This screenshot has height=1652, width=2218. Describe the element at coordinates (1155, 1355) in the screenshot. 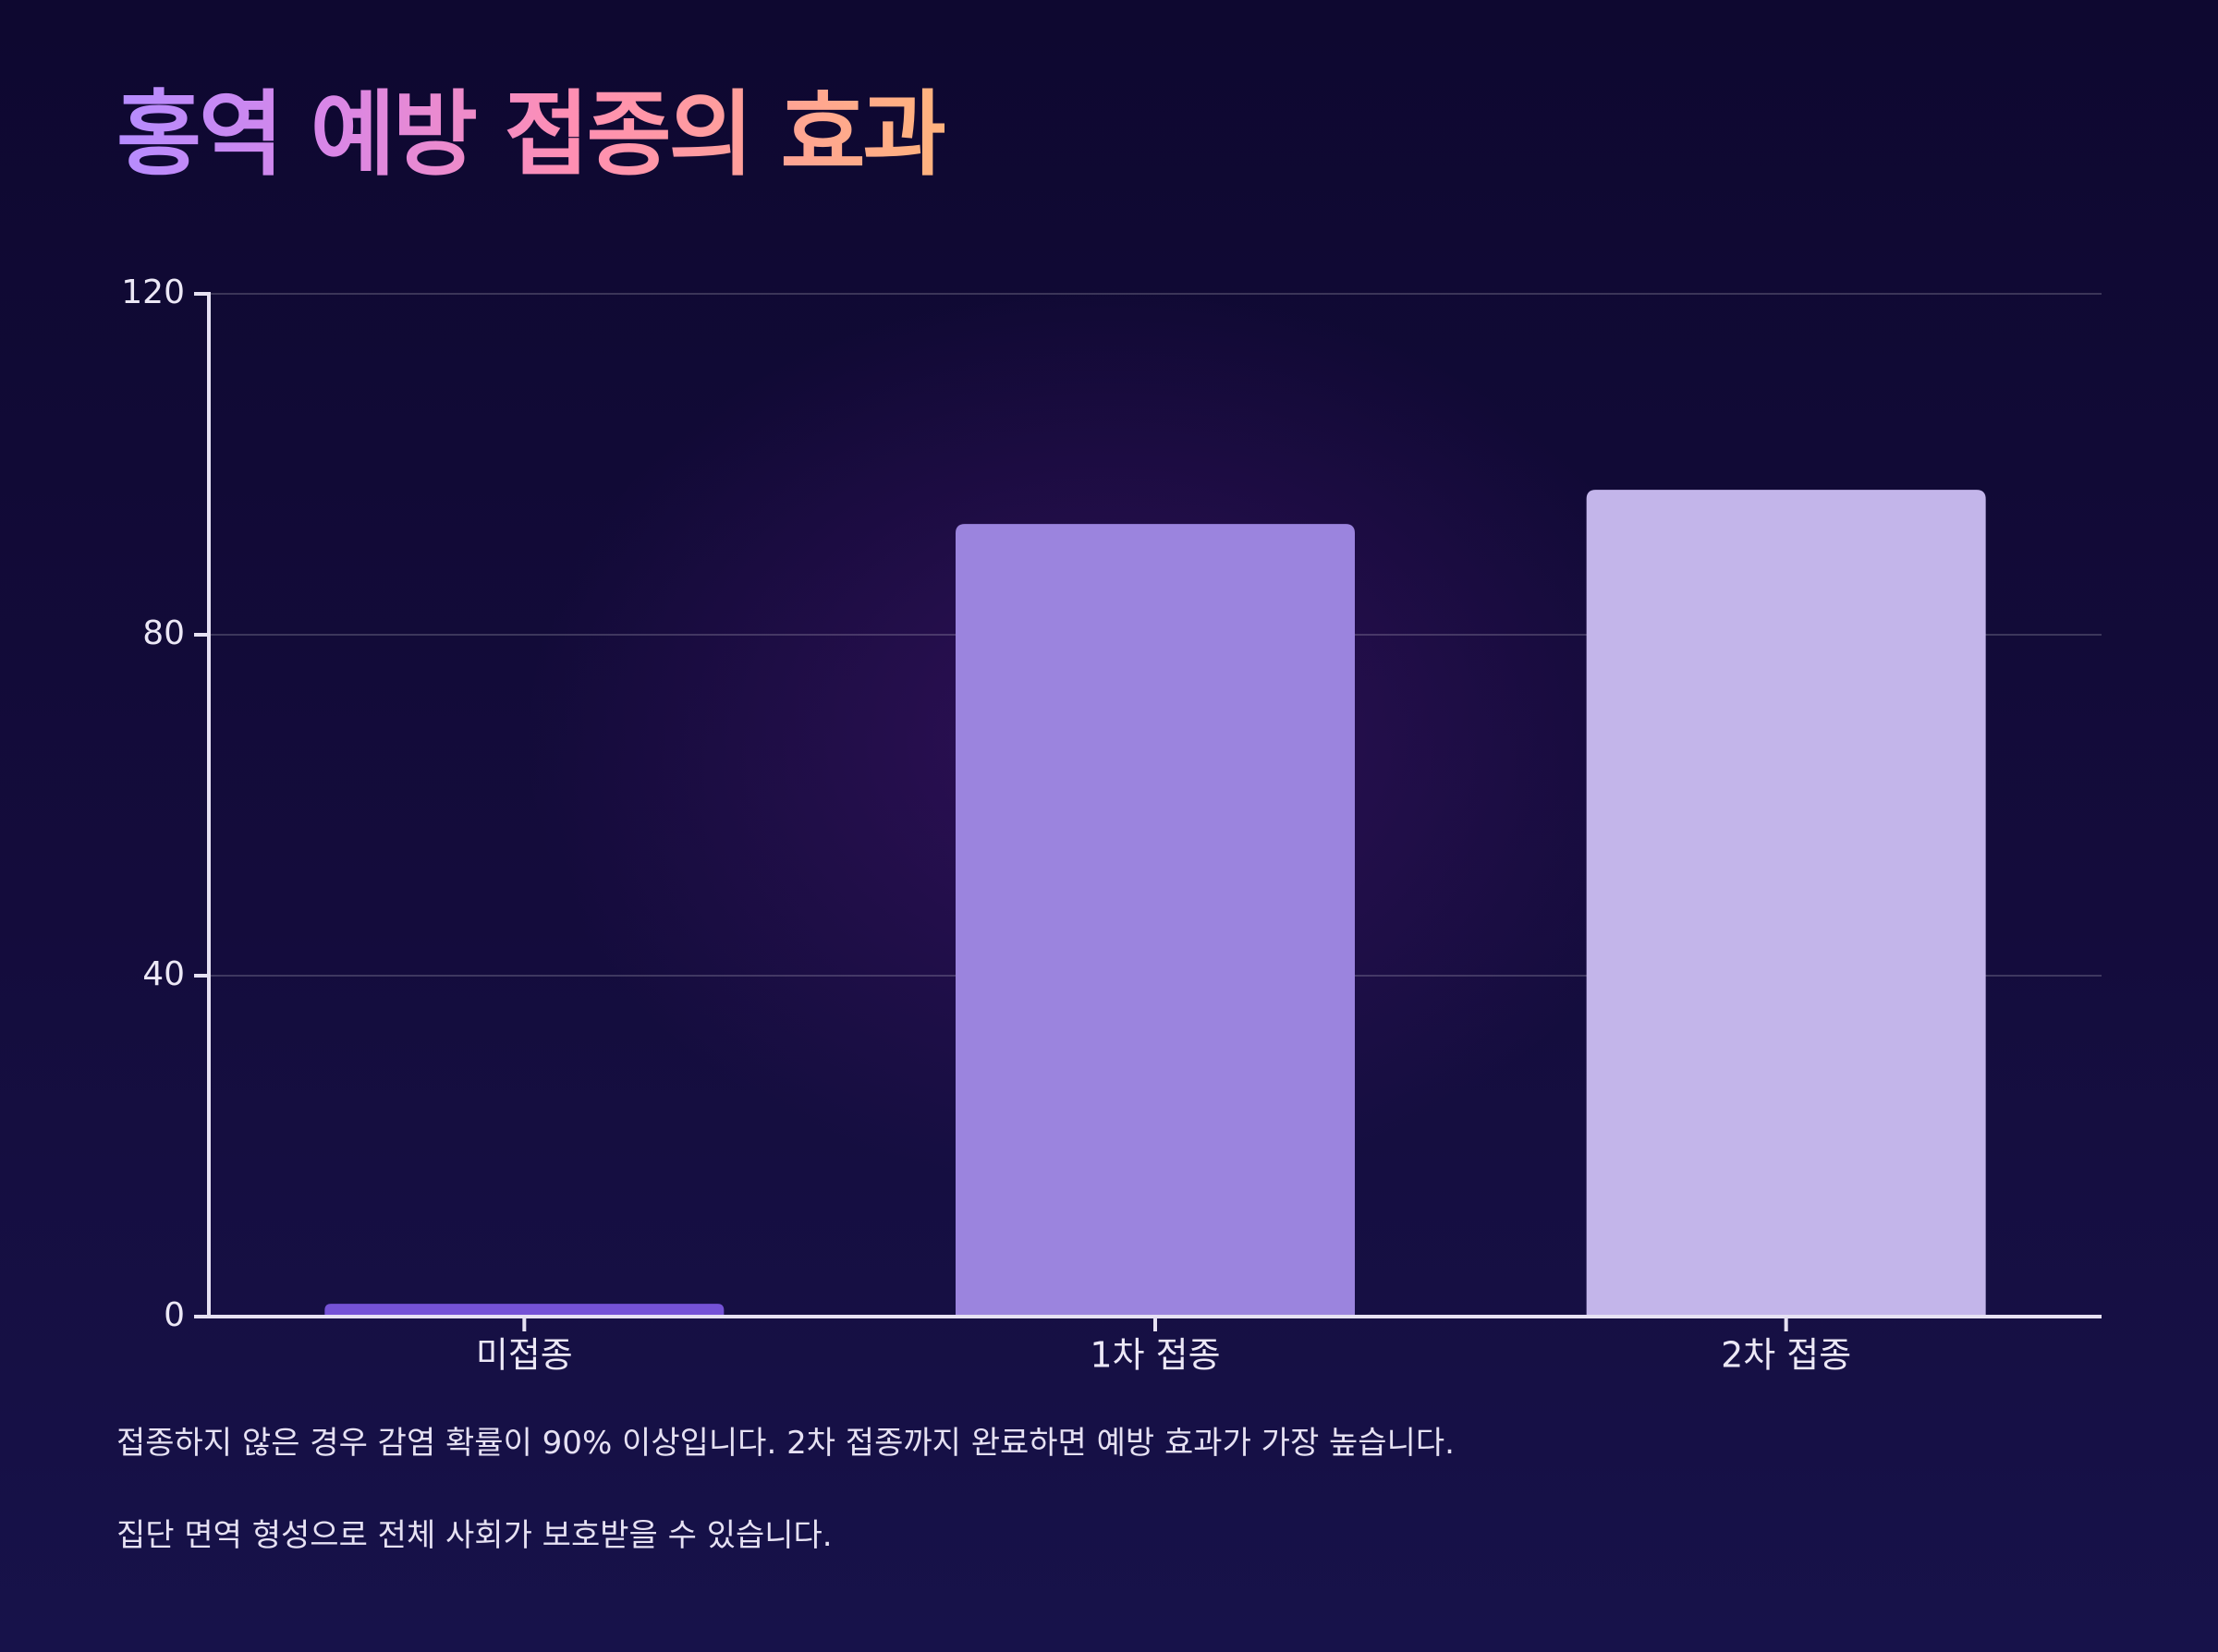

I see `x-tick-label: 1차 접종` at that location.